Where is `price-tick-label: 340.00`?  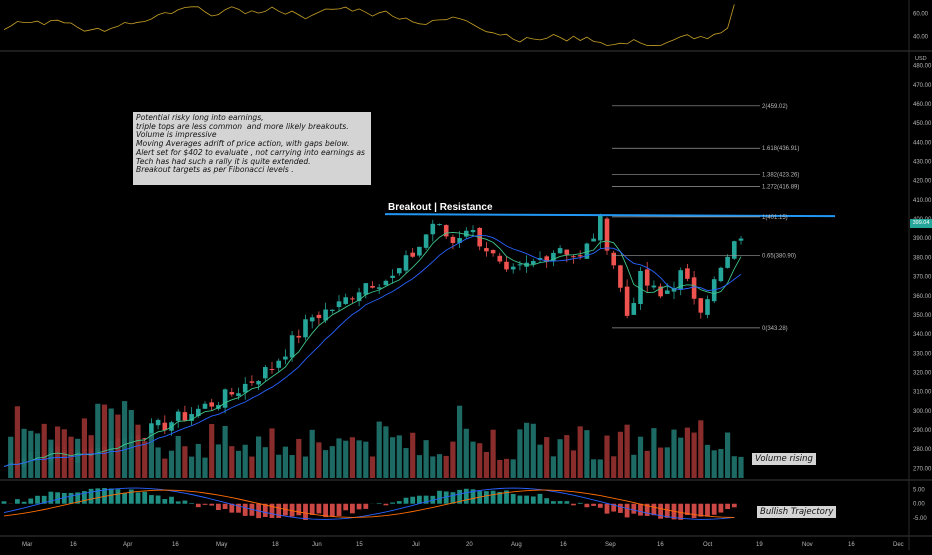
price-tick-label: 340.00 is located at coordinates (922, 335).